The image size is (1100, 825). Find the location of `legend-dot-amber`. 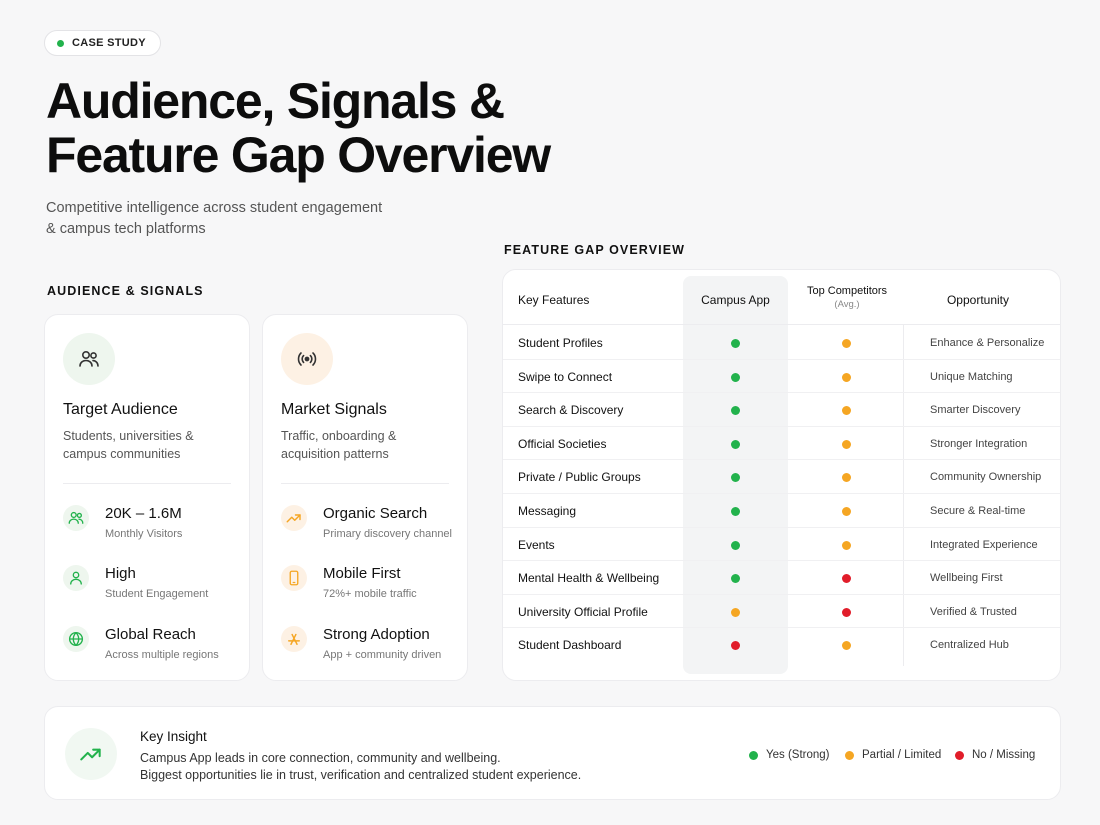

legend-dot-amber is located at coordinates (849, 755).